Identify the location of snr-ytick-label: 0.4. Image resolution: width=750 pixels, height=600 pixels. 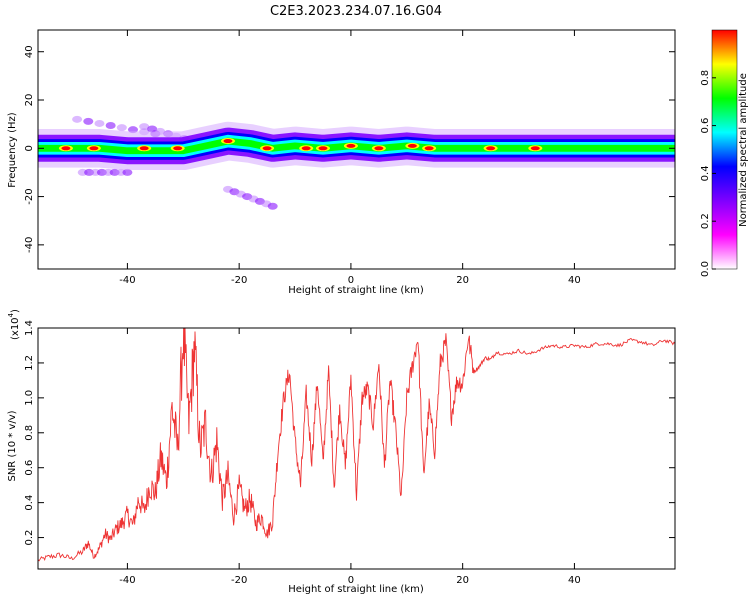
(29, 503).